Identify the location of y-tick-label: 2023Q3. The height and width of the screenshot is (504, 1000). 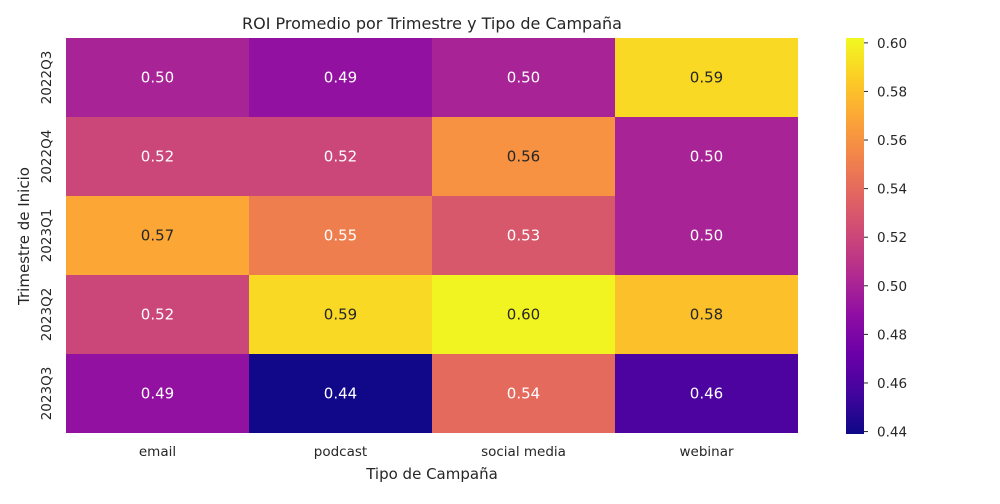
(47, 394).